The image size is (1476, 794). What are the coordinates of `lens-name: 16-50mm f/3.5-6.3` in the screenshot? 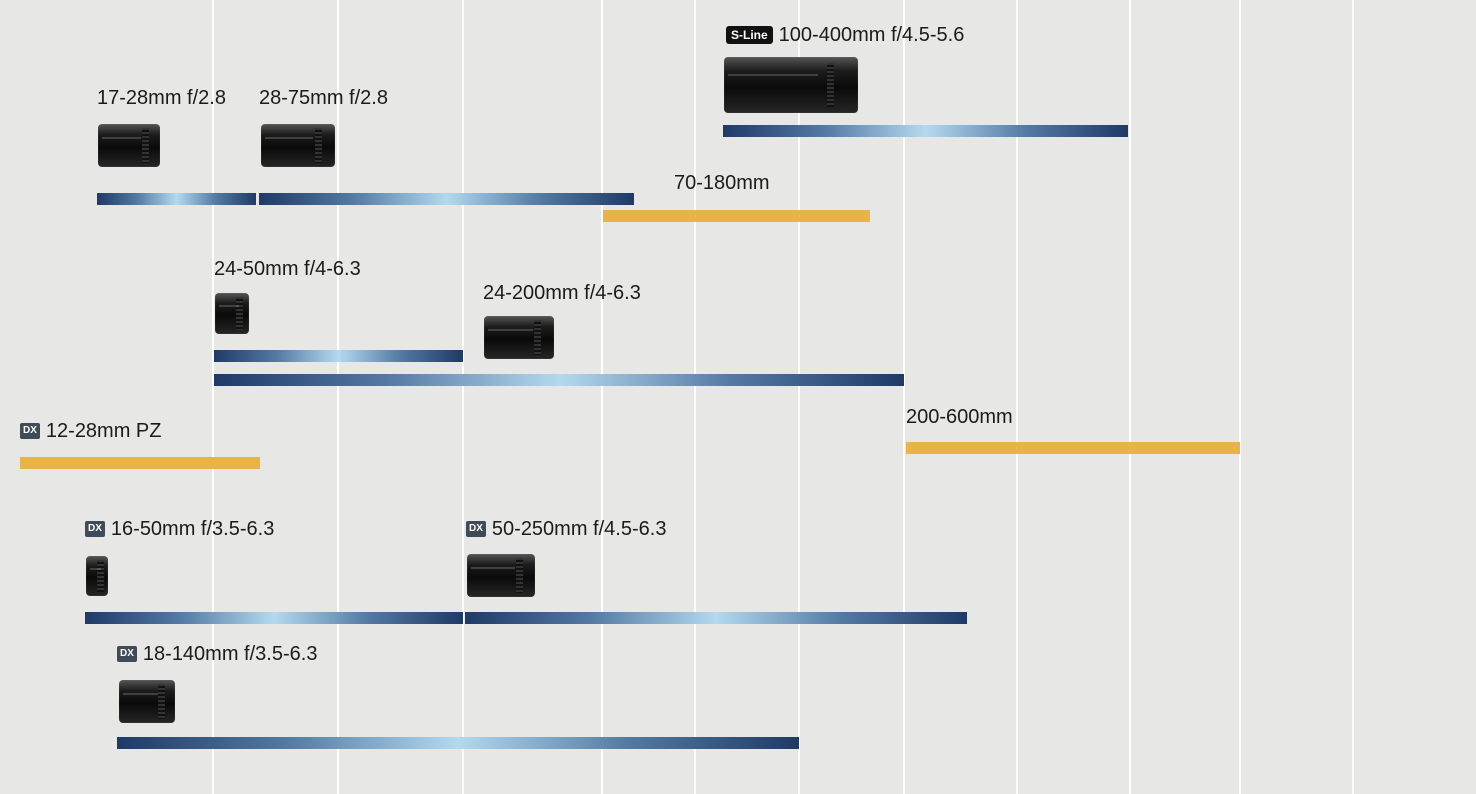 It's located at (192, 529).